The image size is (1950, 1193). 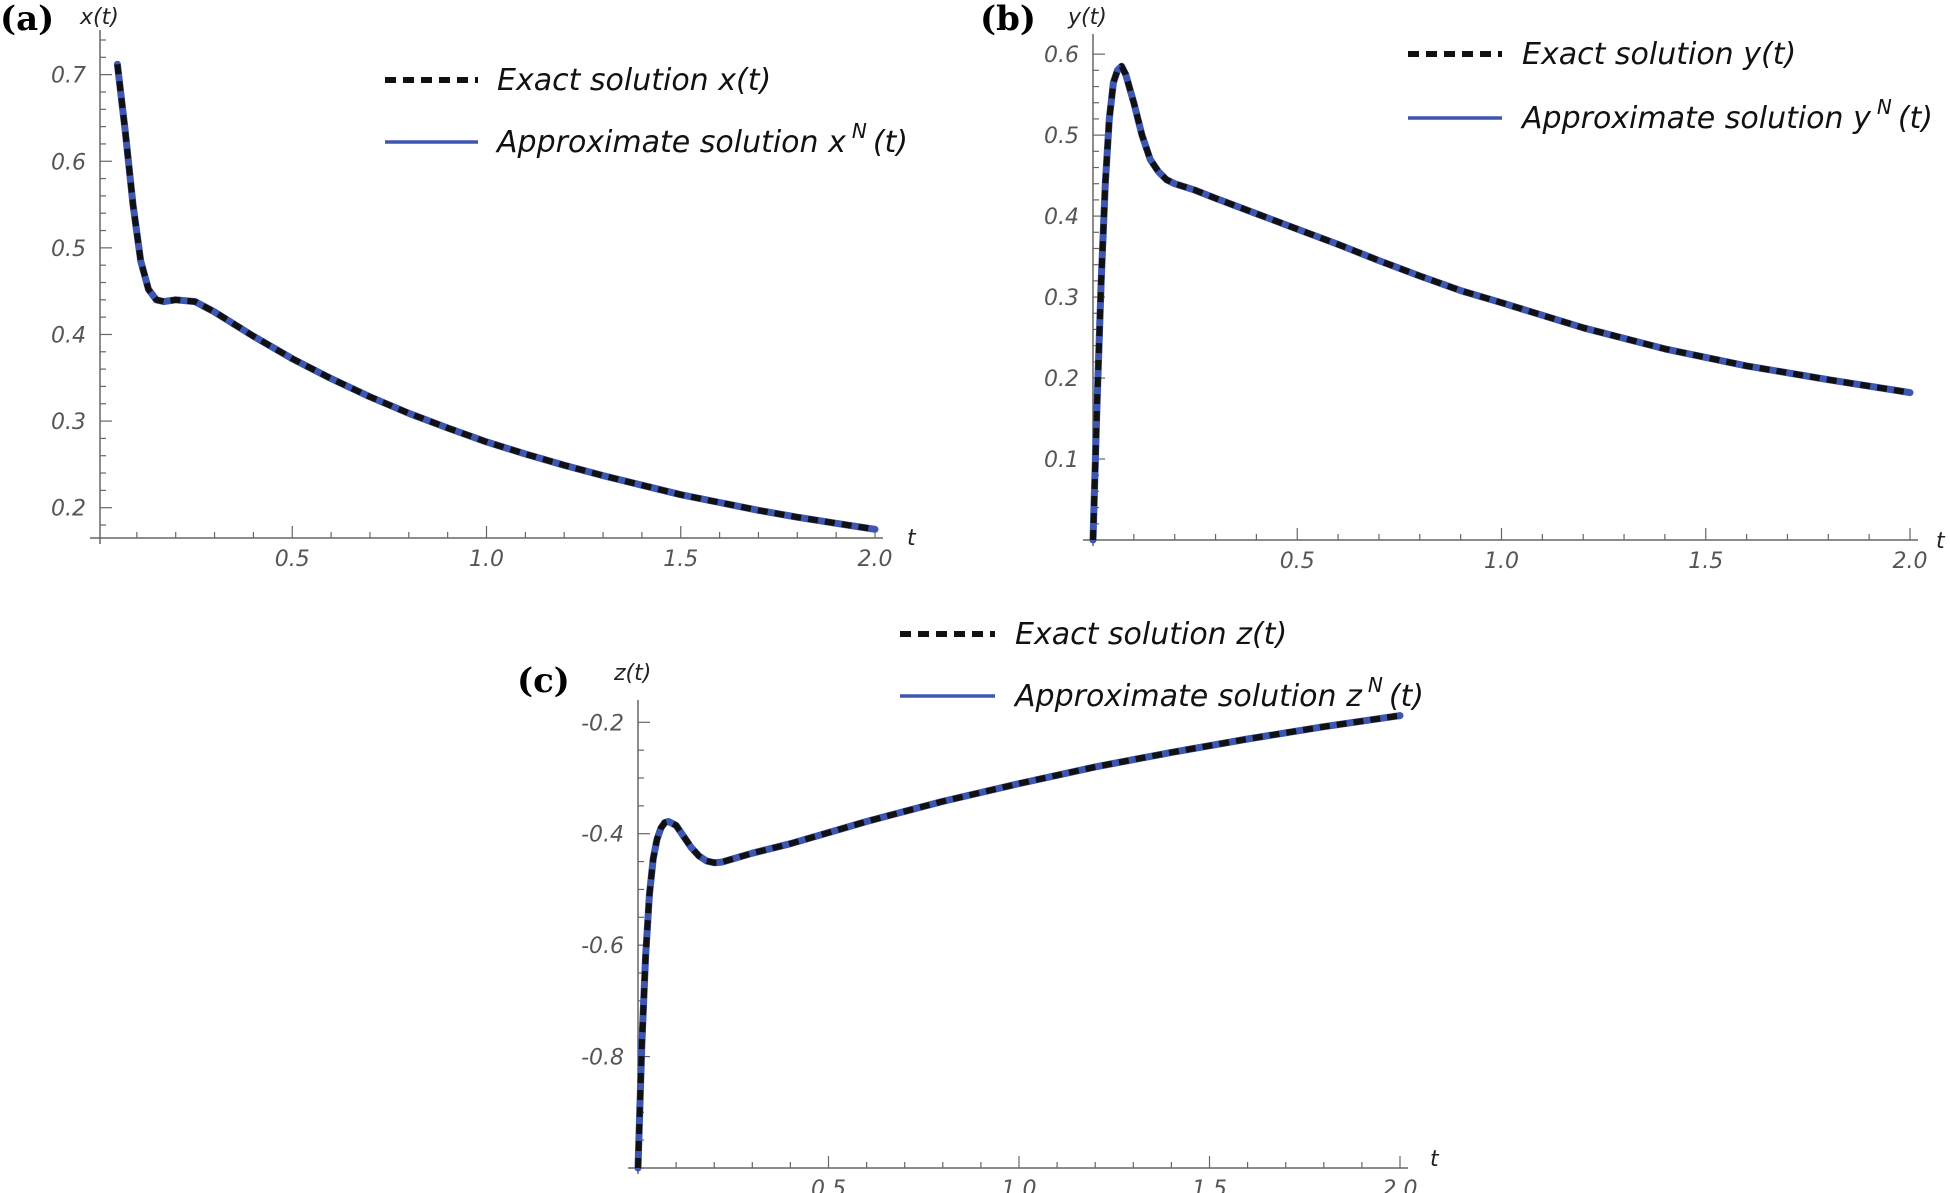 I want to click on legend-approx-label: Approximate solution y N (t), so click(x=1726, y=115).